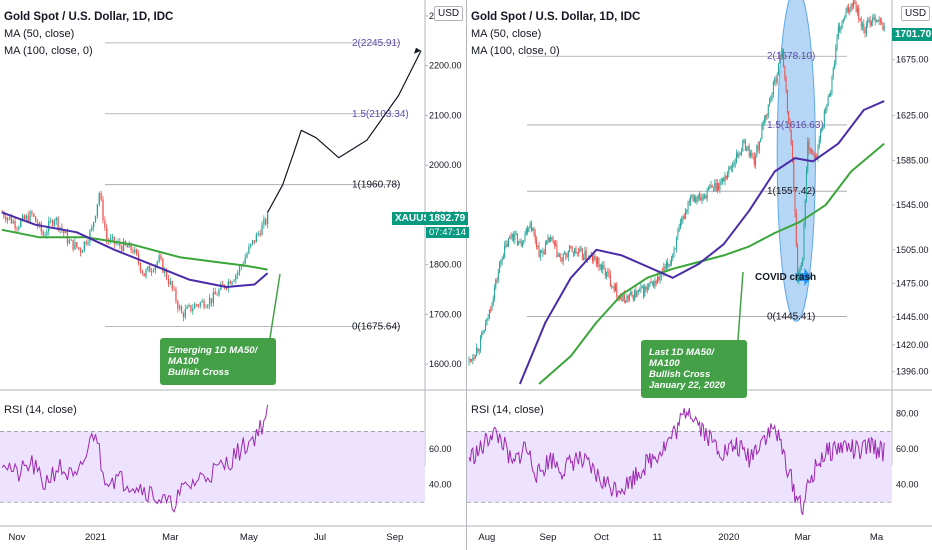 The height and width of the screenshot is (550, 932). What do you see at coordinates (445, 66) in the screenshot?
I see `y-tick-label: 2200.00` at bounding box center [445, 66].